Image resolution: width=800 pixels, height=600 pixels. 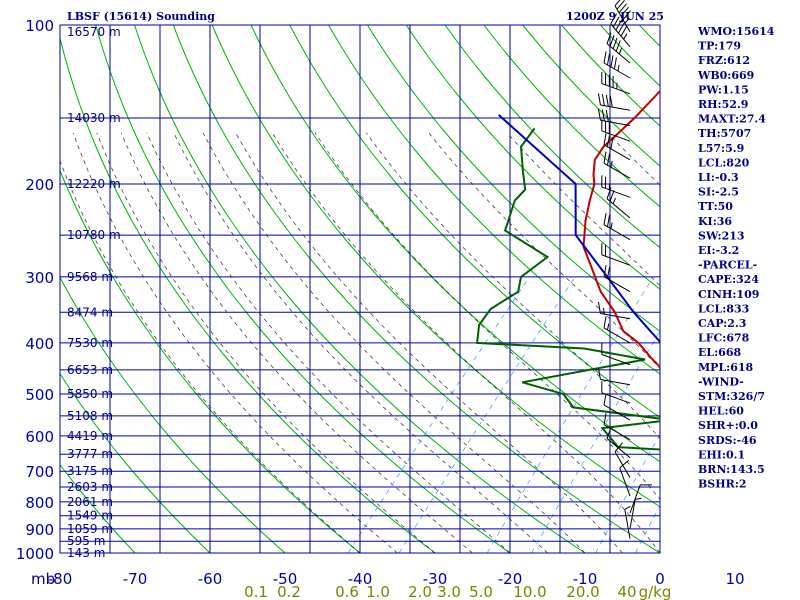 What do you see at coordinates (39, 344) in the screenshot?
I see `pressure-tick-label: 400` at bounding box center [39, 344].